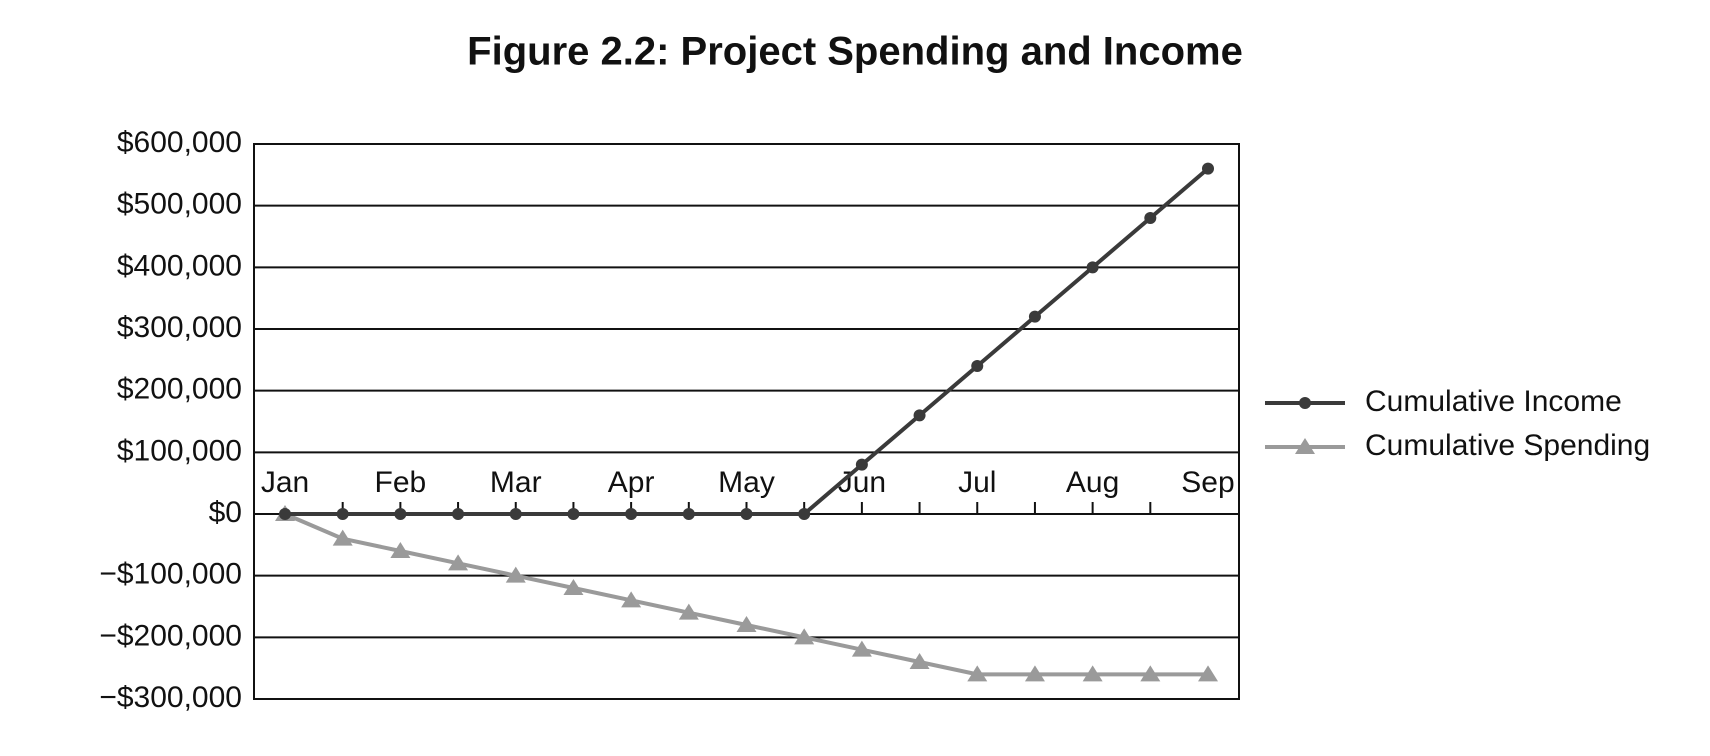 Image resolution: width=1710 pixels, height=756 pixels. I want to click on y-tick-label: $500,000, so click(179, 204).